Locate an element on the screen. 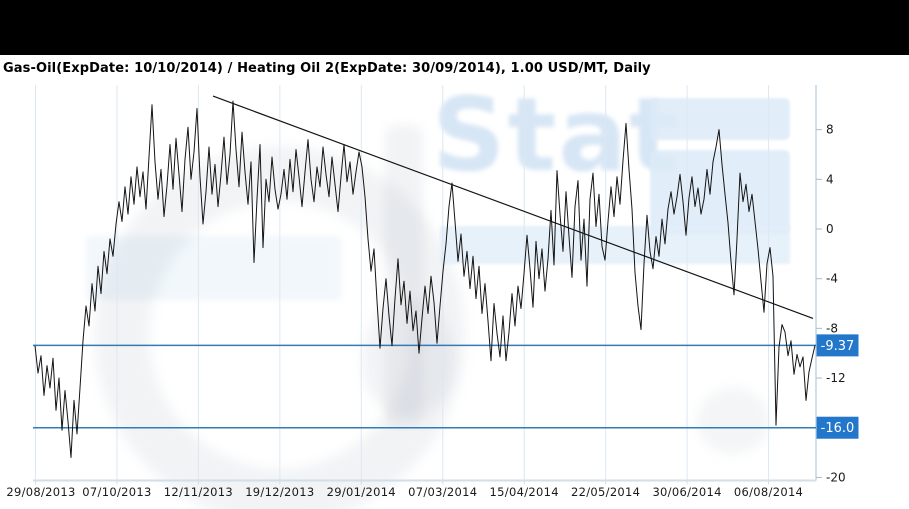 The width and height of the screenshot is (909, 509). watermark-oil-logo-stem is located at coordinates (404, 275).